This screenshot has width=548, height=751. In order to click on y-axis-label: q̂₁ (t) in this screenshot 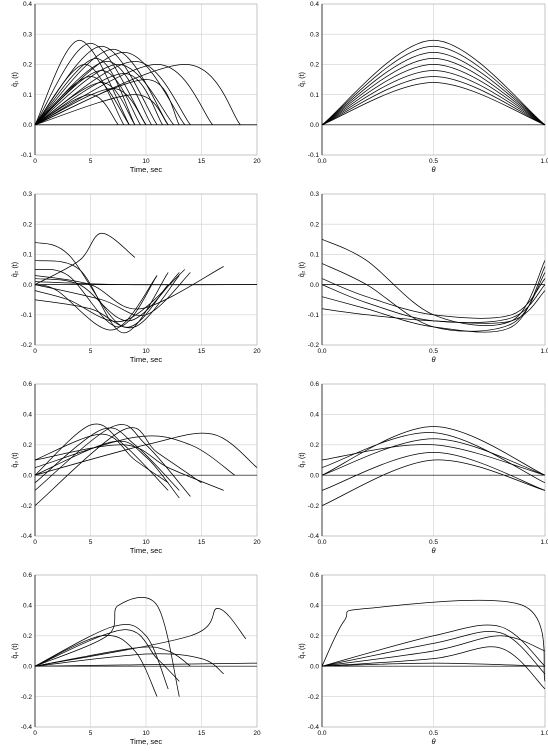, I will do `click(15, 79)`.